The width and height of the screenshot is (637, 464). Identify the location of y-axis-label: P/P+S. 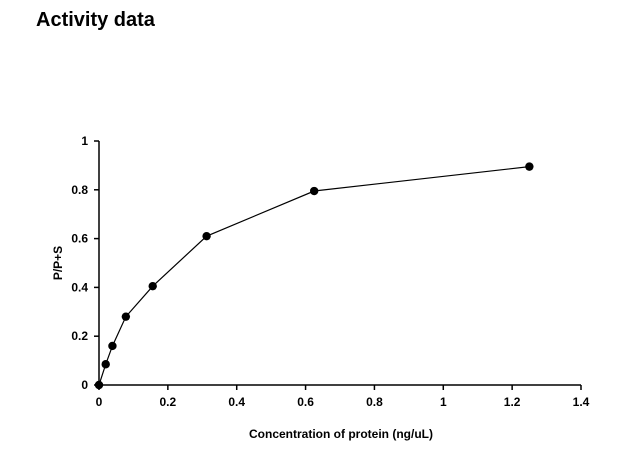
(58, 263).